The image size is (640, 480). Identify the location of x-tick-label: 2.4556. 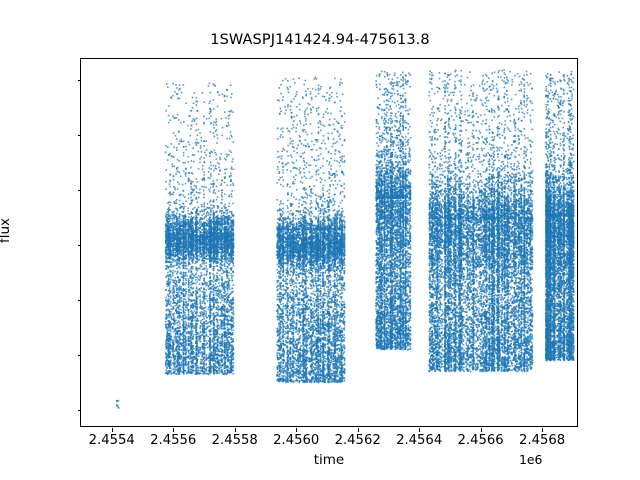
(173, 440).